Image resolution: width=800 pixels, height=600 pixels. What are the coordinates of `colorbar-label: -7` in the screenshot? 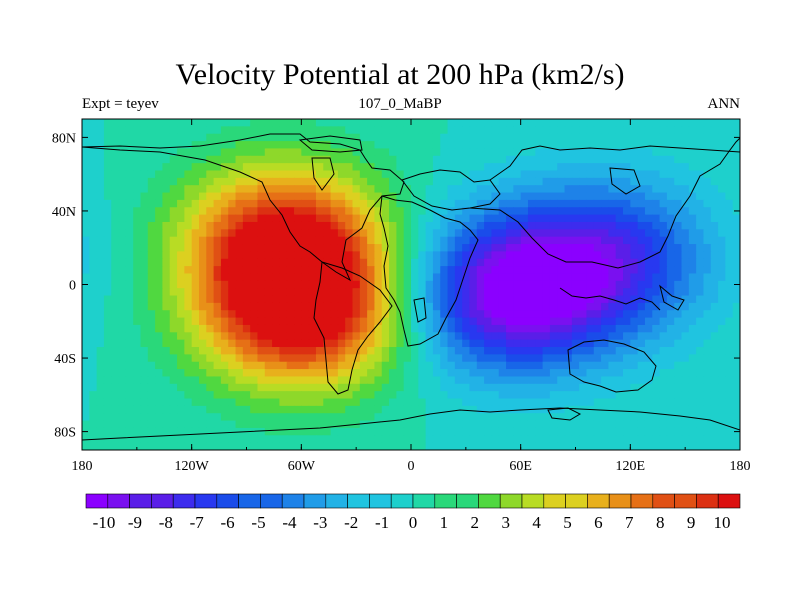 It's located at (197, 522).